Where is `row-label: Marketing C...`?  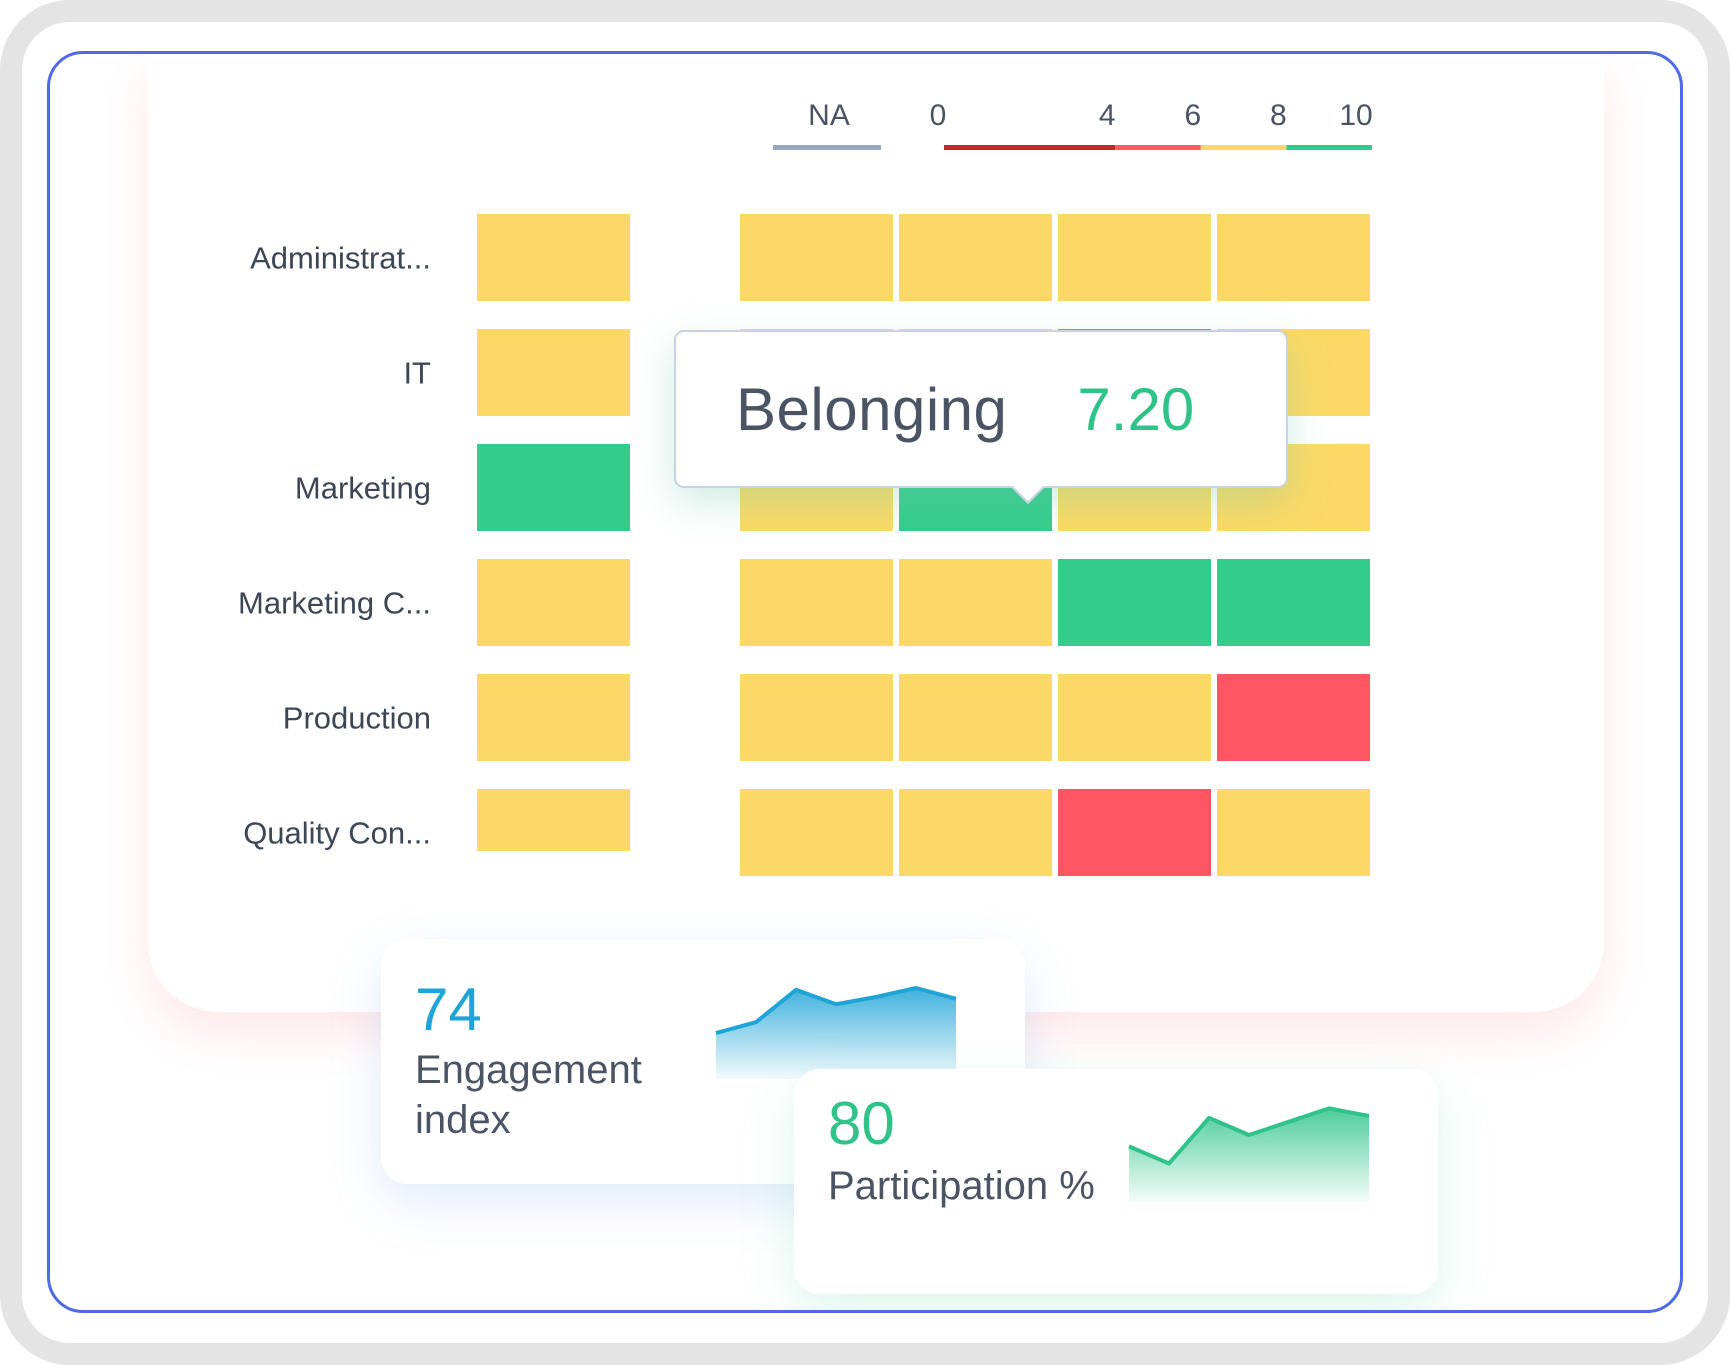 row-label: Marketing C... is located at coordinates (334, 603).